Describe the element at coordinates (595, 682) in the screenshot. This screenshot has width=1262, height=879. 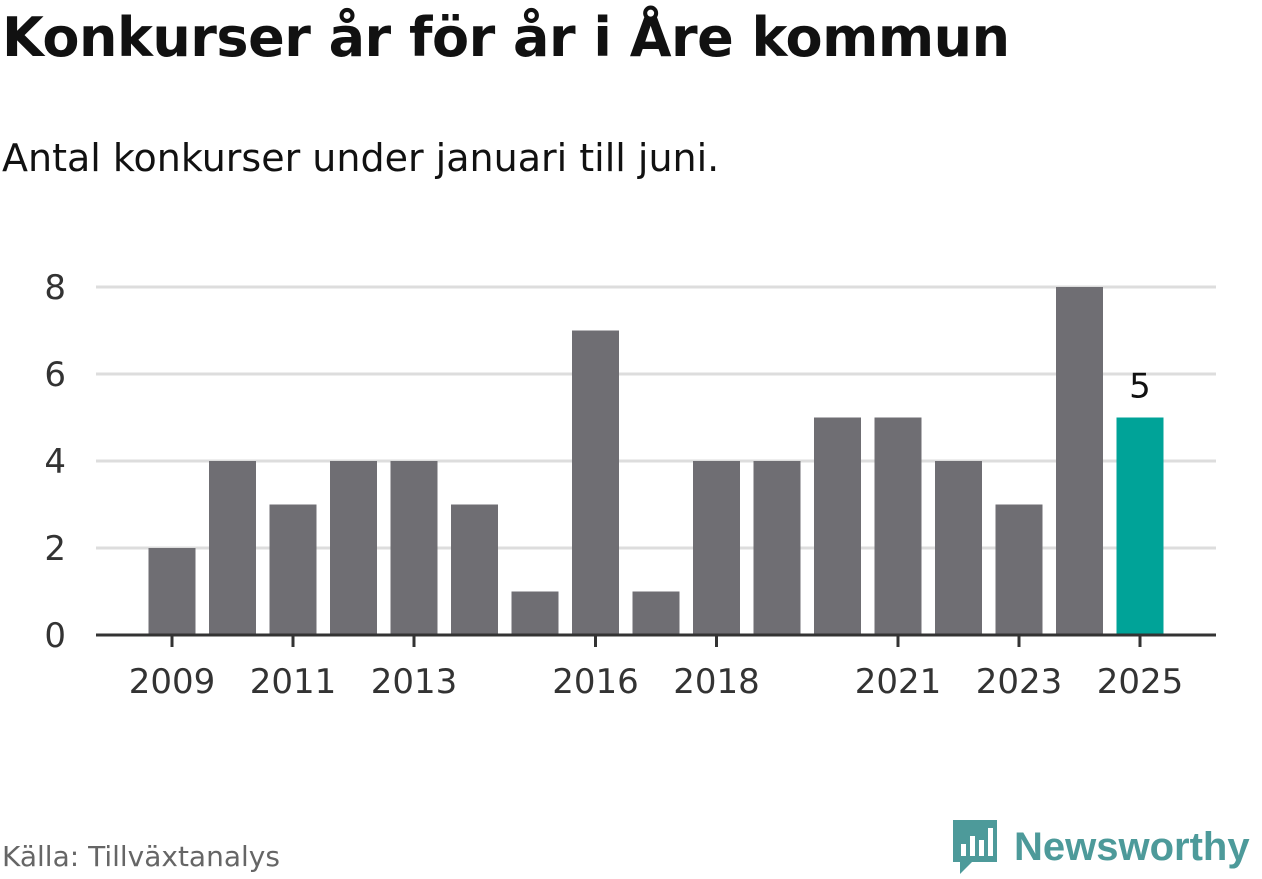
I see `x-tick-label: 2016` at that location.